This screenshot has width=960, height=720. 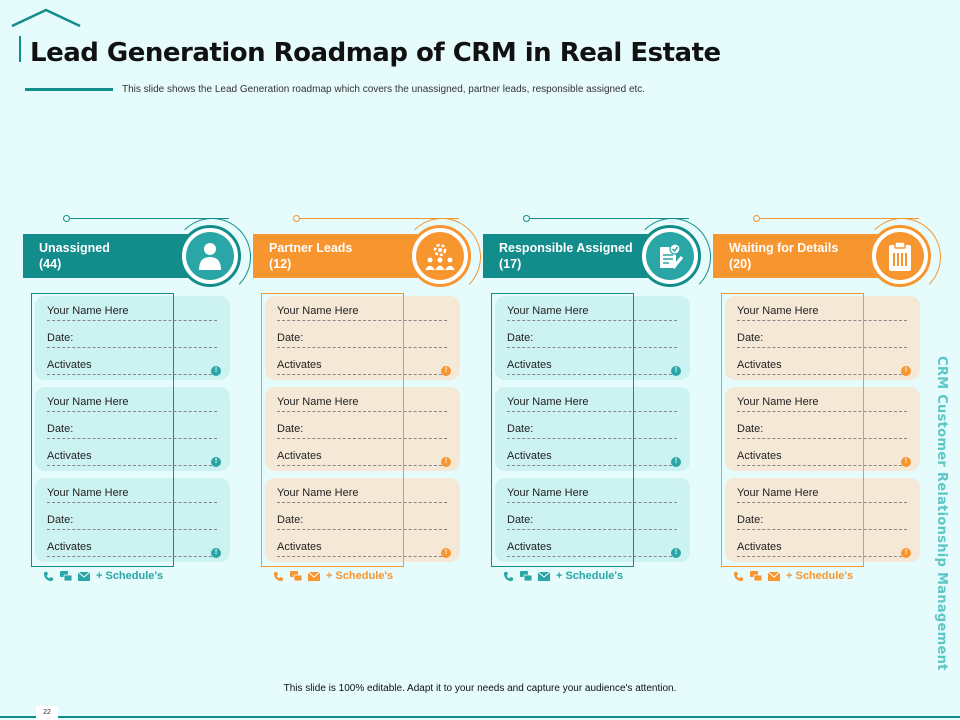 What do you see at coordinates (784, 248) in the screenshot?
I see `column-title: Waiting for Details` at bounding box center [784, 248].